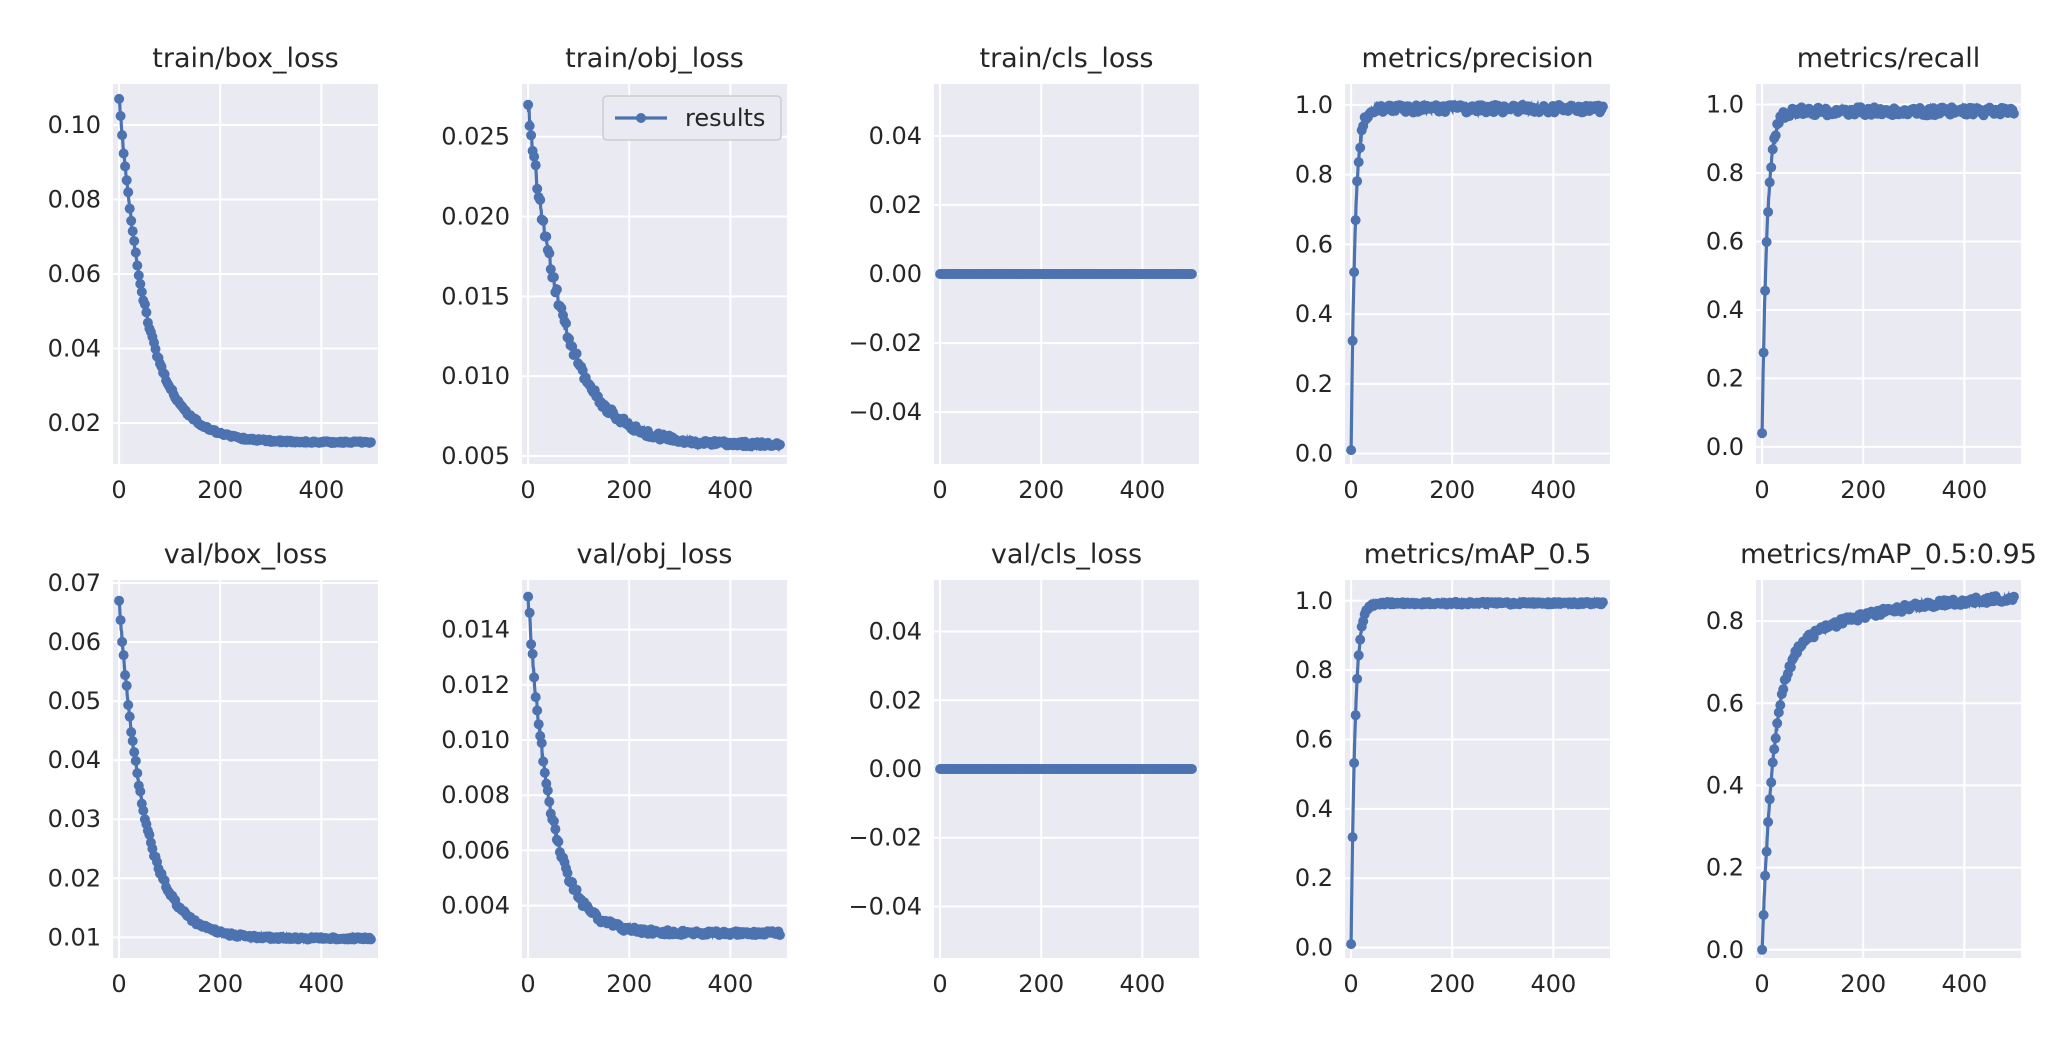  Describe the element at coordinates (885, 412) in the screenshot. I see `y-tick-label: −0.04` at that location.